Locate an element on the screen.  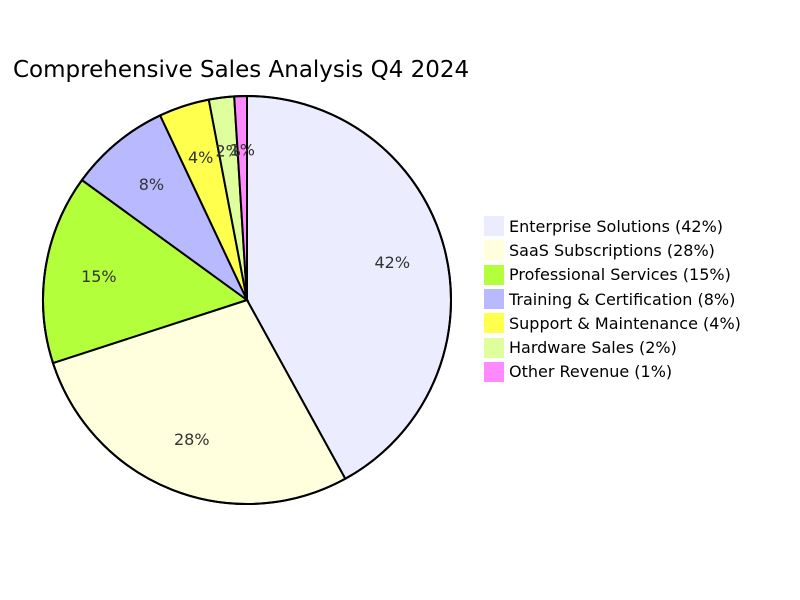
legend-item-1: SaaS Subscriptions (28%) is located at coordinates (612, 250).